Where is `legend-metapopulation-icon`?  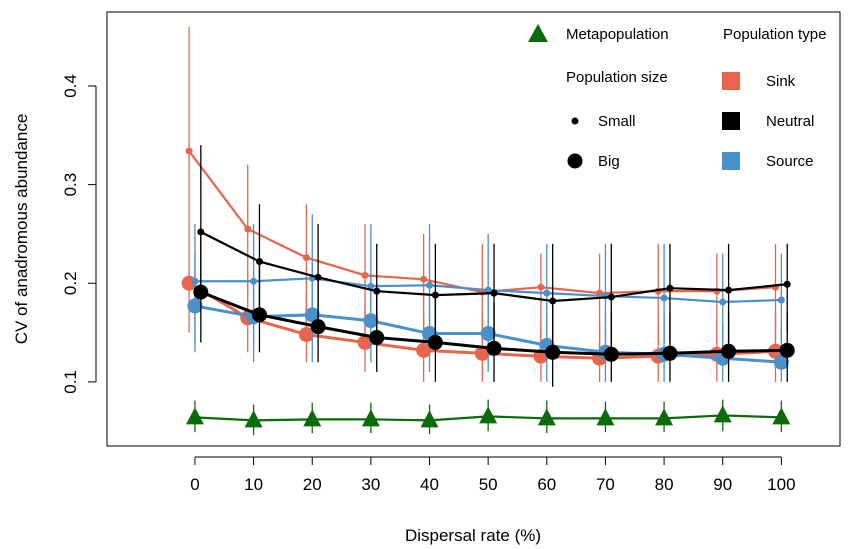 legend-metapopulation-icon is located at coordinates (538, 33).